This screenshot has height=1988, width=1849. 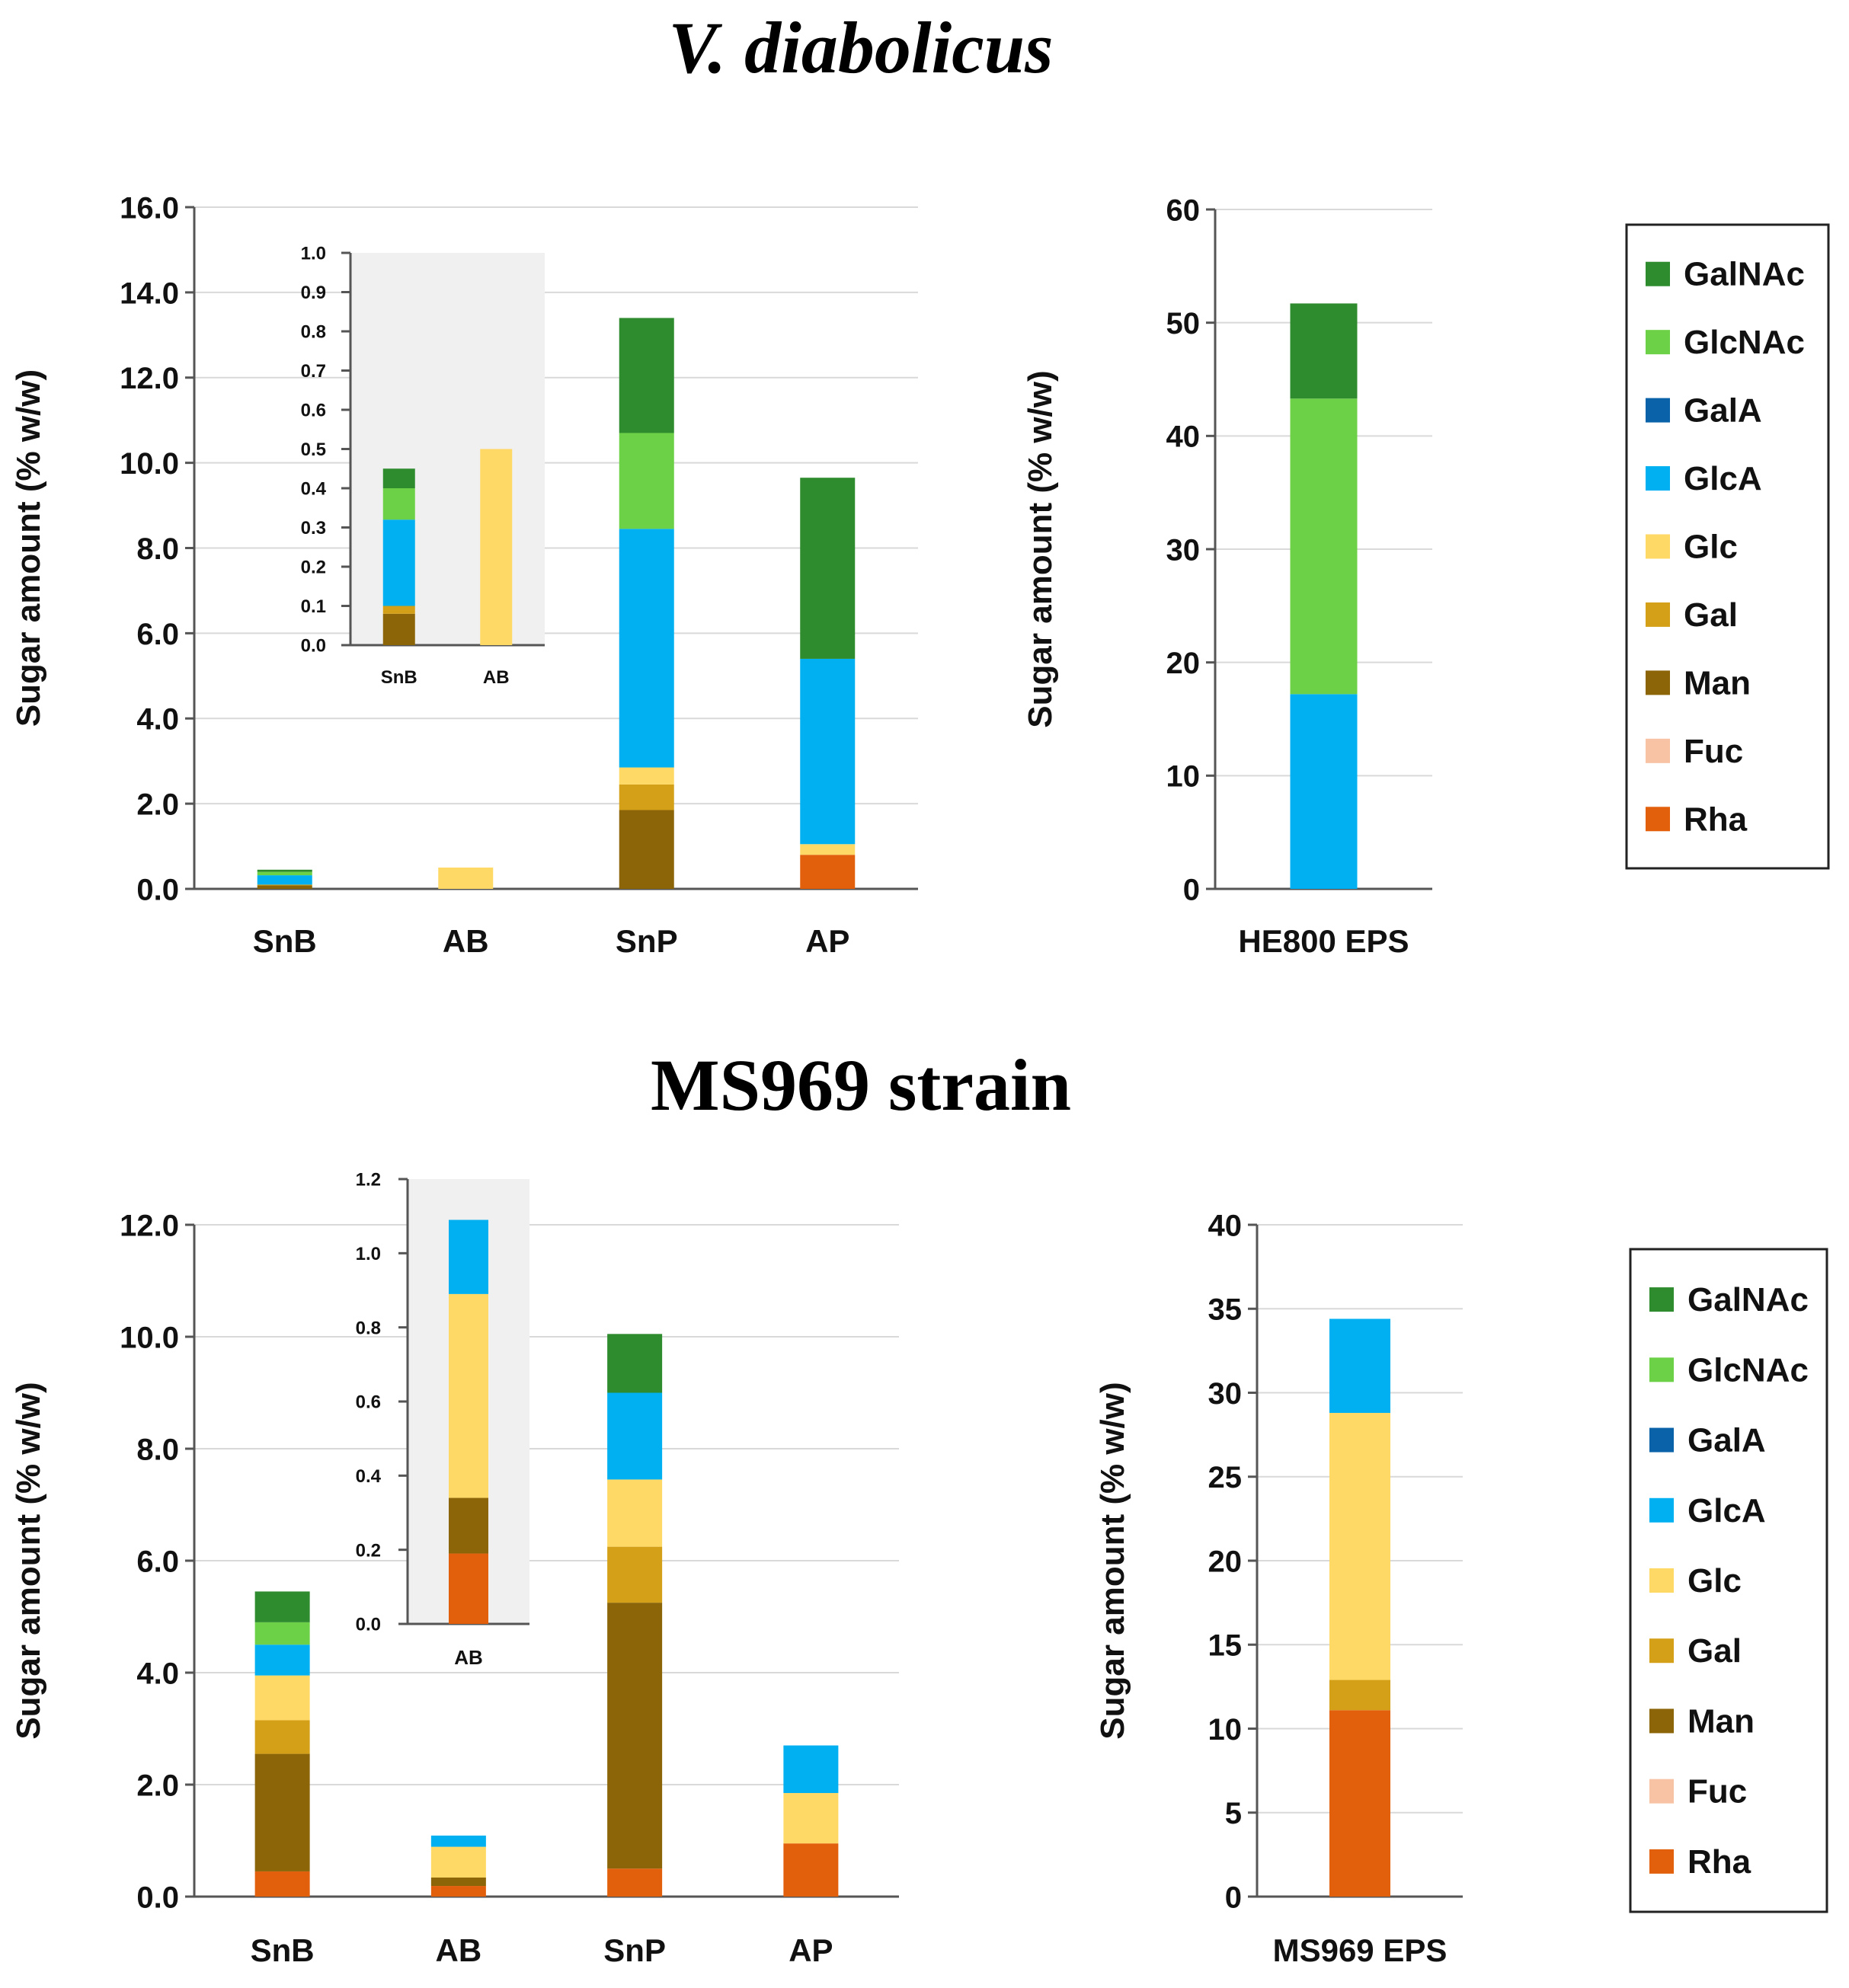 What do you see at coordinates (149, 1338) in the screenshot?
I see `y-tick-label: 10.0` at bounding box center [149, 1338].